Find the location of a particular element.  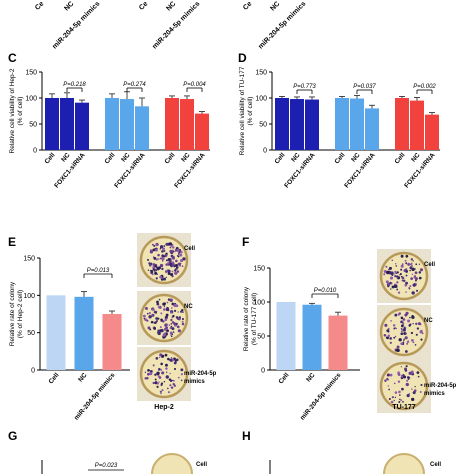

bar is located at coordinates (67, 124).